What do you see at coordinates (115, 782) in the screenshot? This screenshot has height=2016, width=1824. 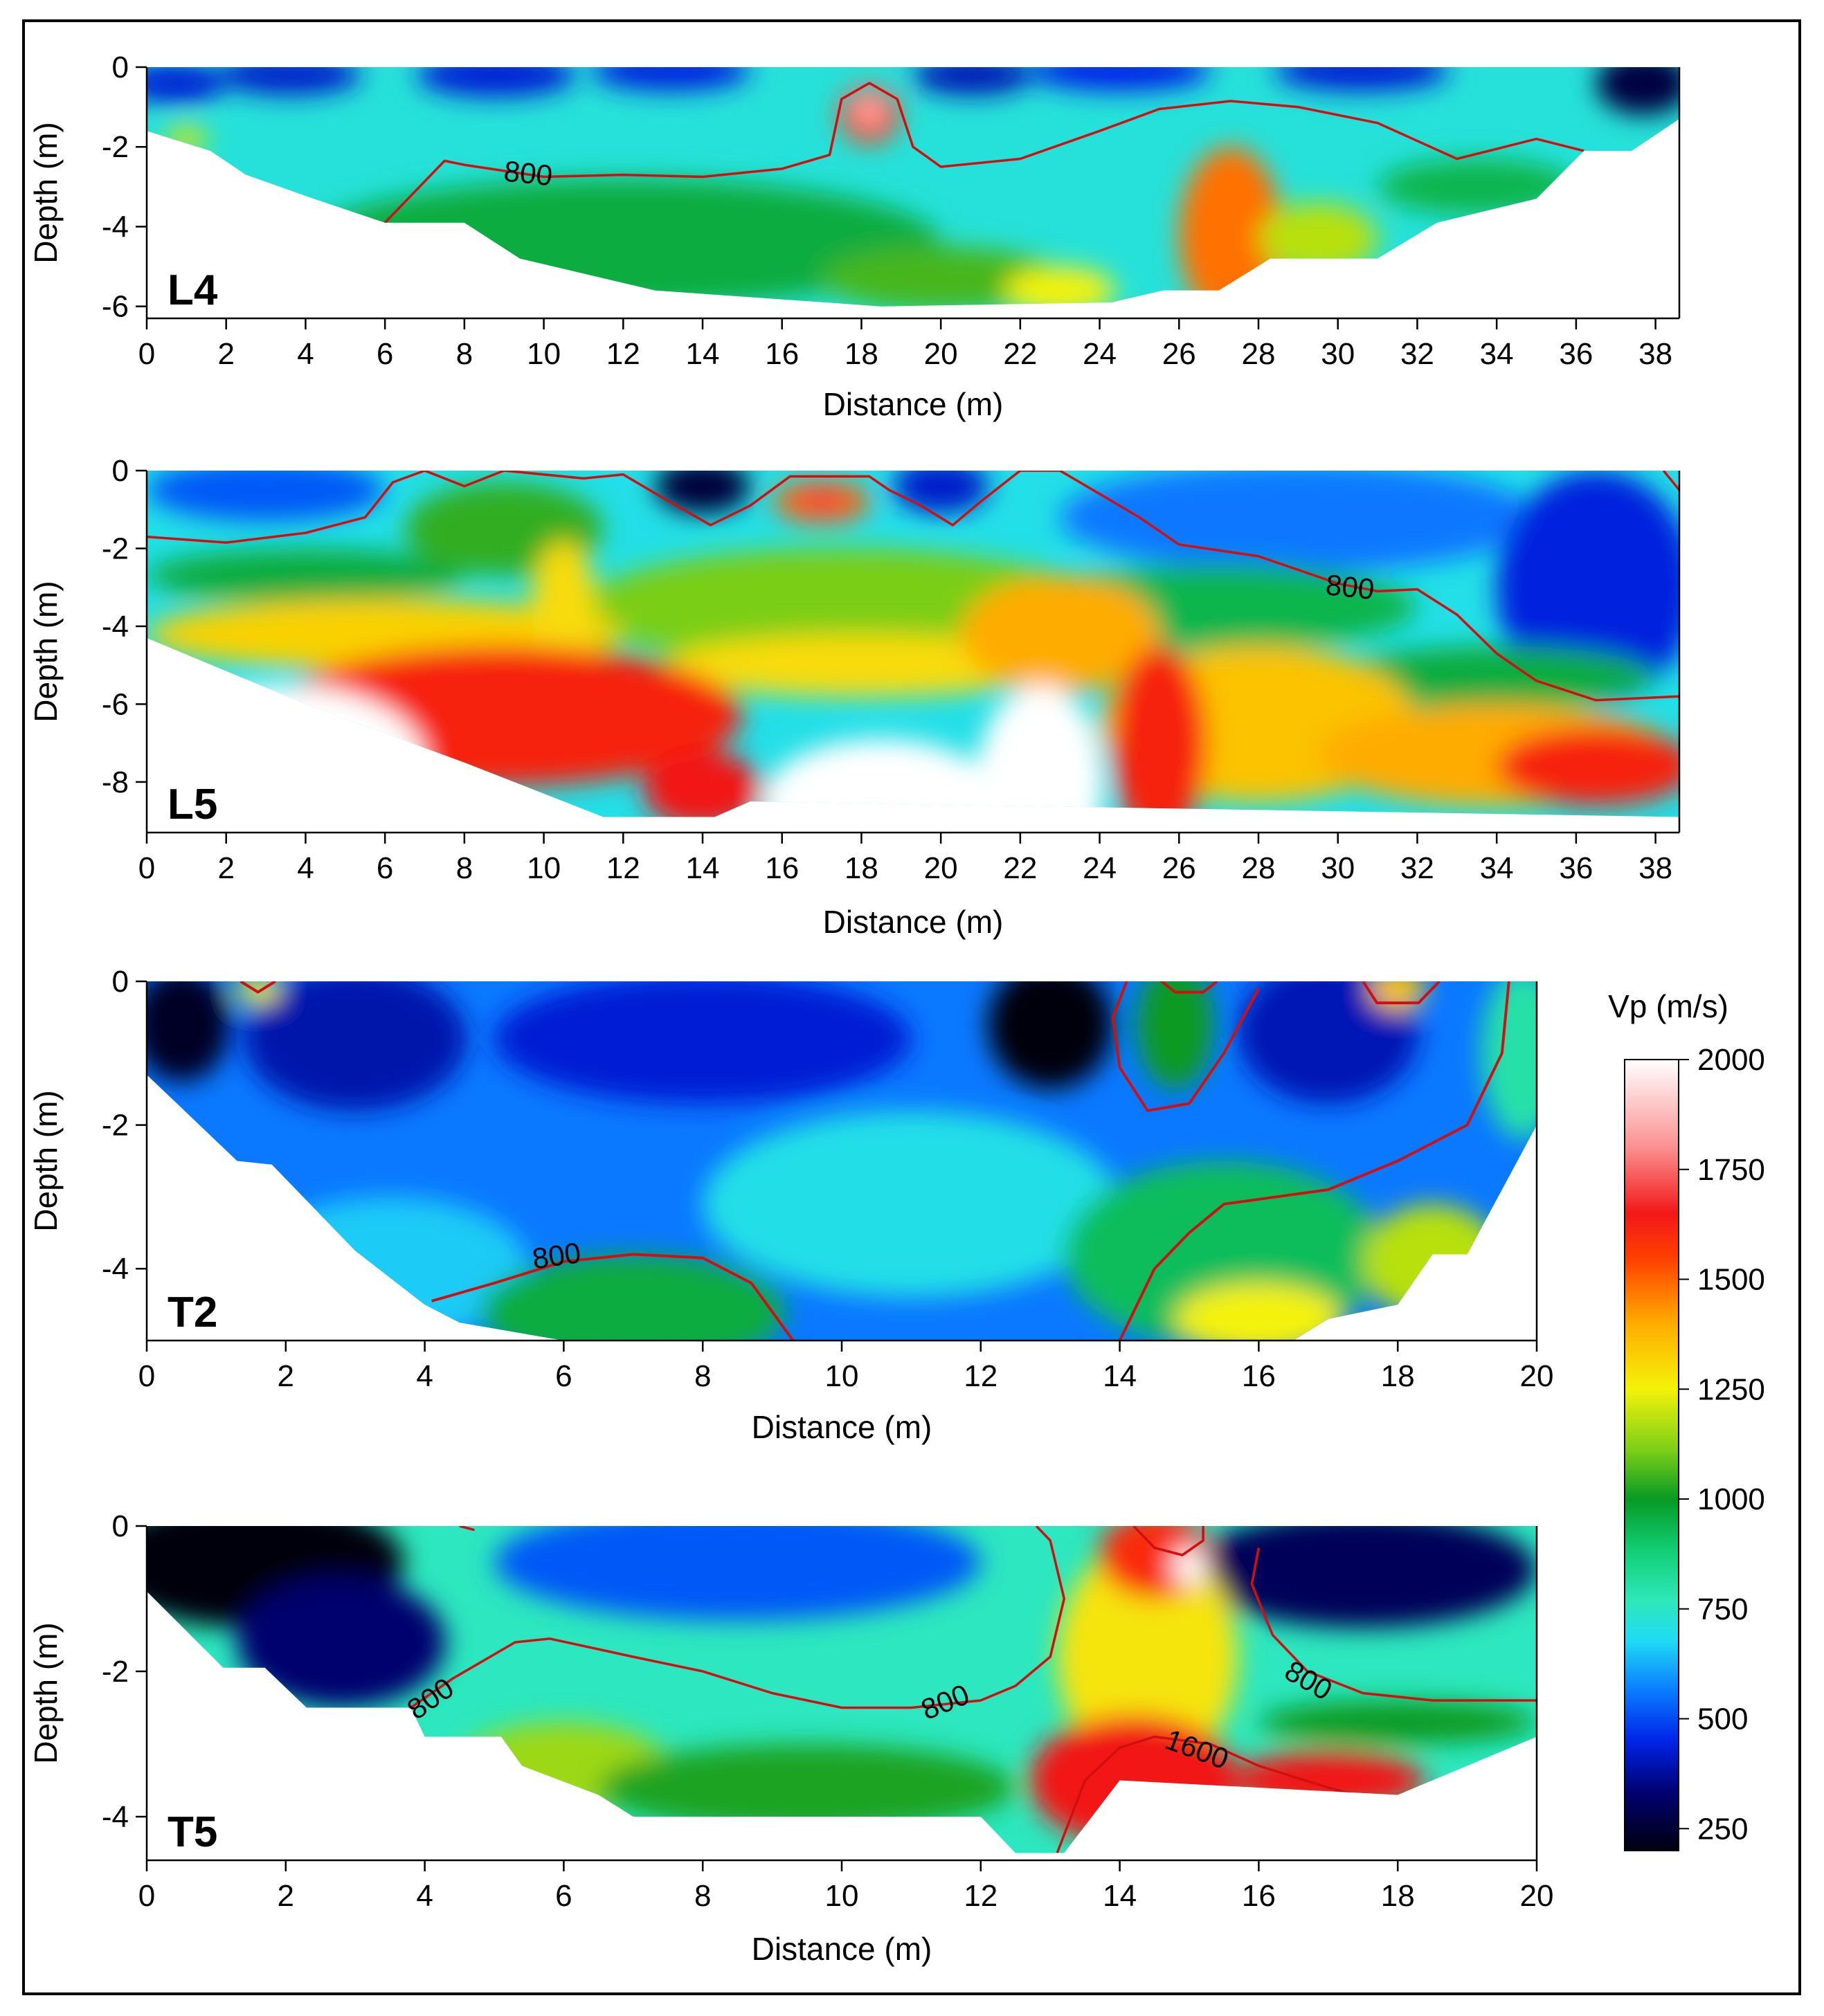 I see `y-tick-label: -8` at bounding box center [115, 782].